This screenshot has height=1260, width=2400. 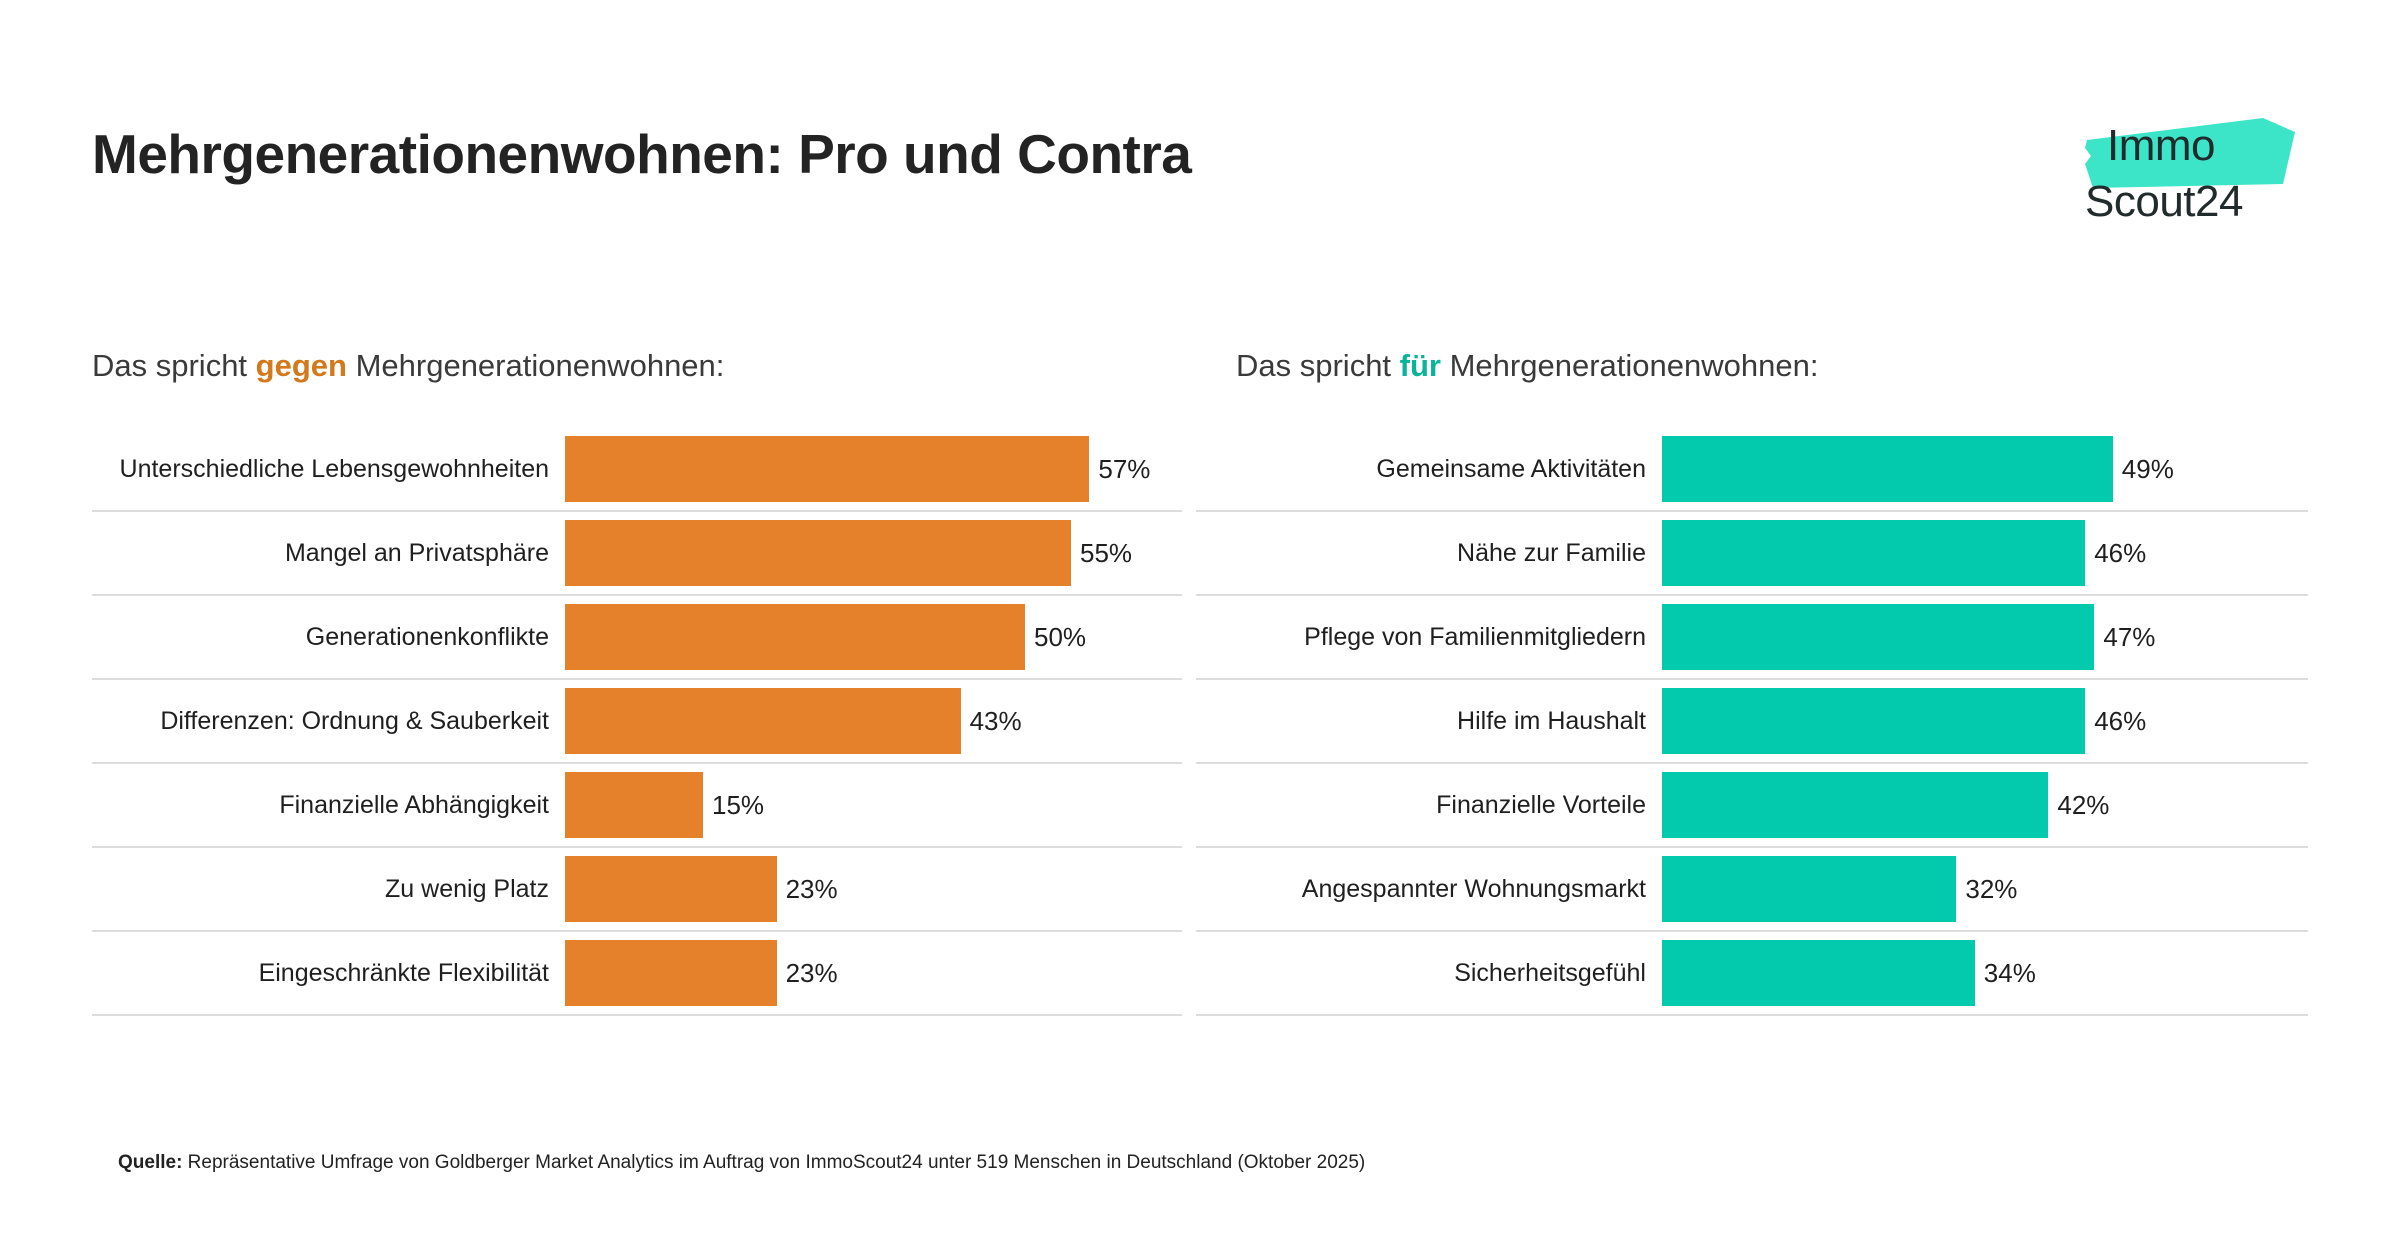 I want to click on bar-category-label: Pflege von Familienmitgliedern, so click(x=1475, y=636).